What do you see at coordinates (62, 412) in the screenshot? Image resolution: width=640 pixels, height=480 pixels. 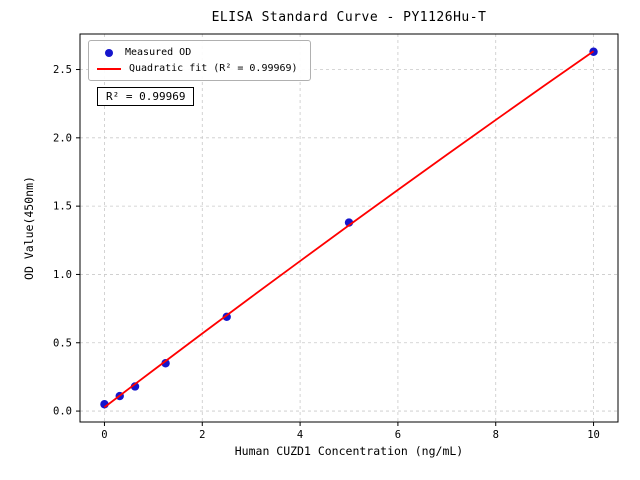 I see `y-tick-label: 0.0` at bounding box center [62, 412].